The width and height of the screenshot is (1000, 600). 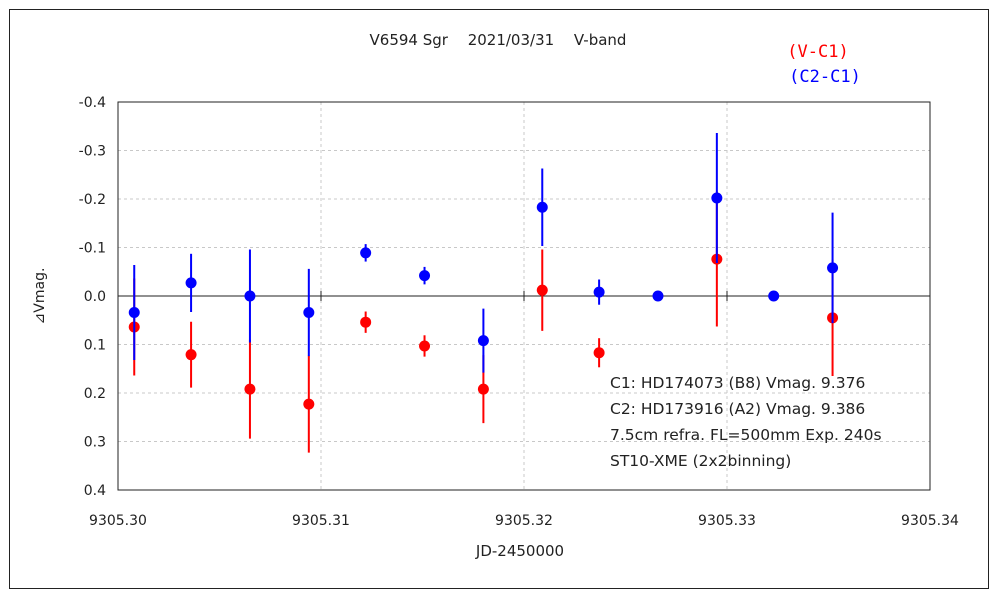 What do you see at coordinates (92, 249) in the screenshot?
I see `y-tick-label: -0.1` at bounding box center [92, 249].